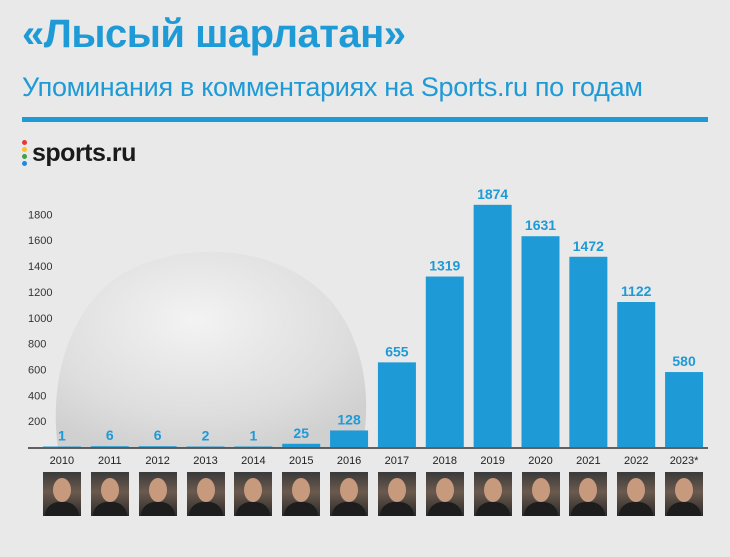  Describe the element at coordinates (492, 461) in the screenshot. I see `x-tick-label-2019: 2019` at that location.